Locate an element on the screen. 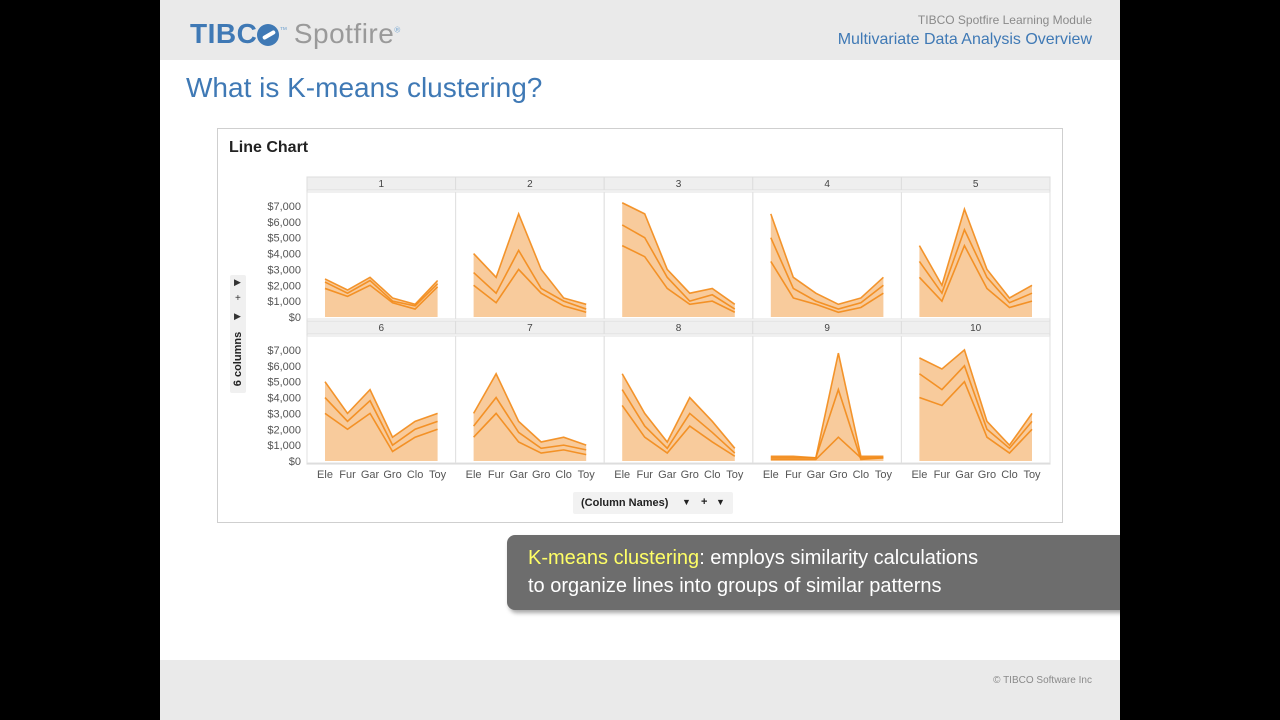 This screenshot has width=1280, height=720. panel-label: 10 is located at coordinates (976, 328).